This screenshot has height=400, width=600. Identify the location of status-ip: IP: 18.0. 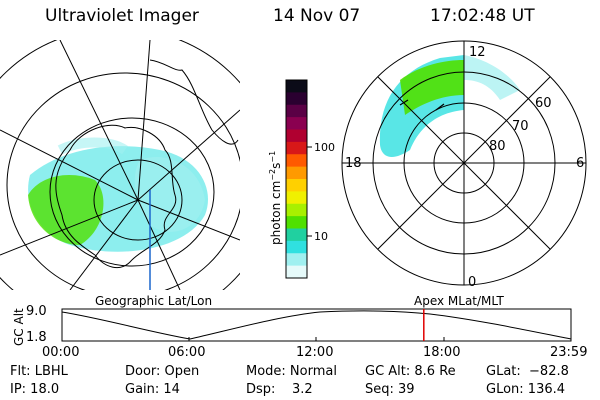
(35, 389).